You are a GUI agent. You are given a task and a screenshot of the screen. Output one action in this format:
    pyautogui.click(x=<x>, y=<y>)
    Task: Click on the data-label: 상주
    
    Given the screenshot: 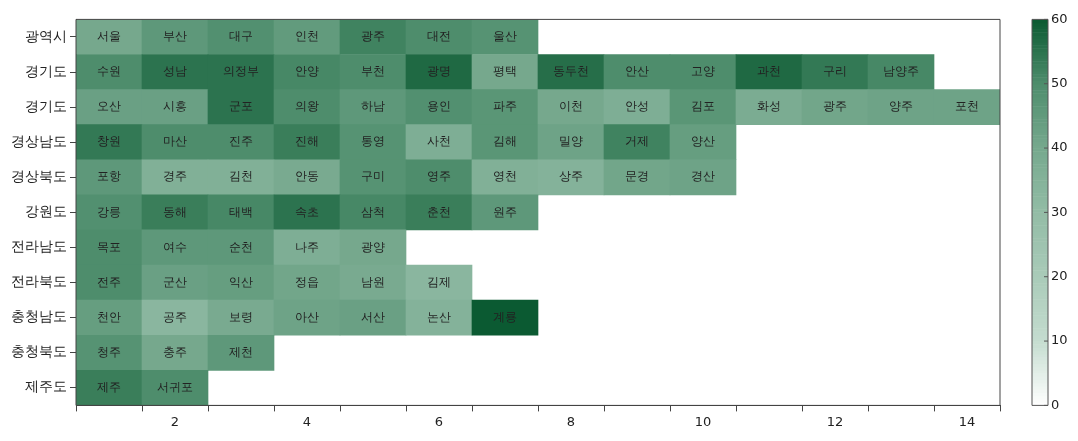 What is the action you would take?
    pyautogui.click(x=571, y=176)
    